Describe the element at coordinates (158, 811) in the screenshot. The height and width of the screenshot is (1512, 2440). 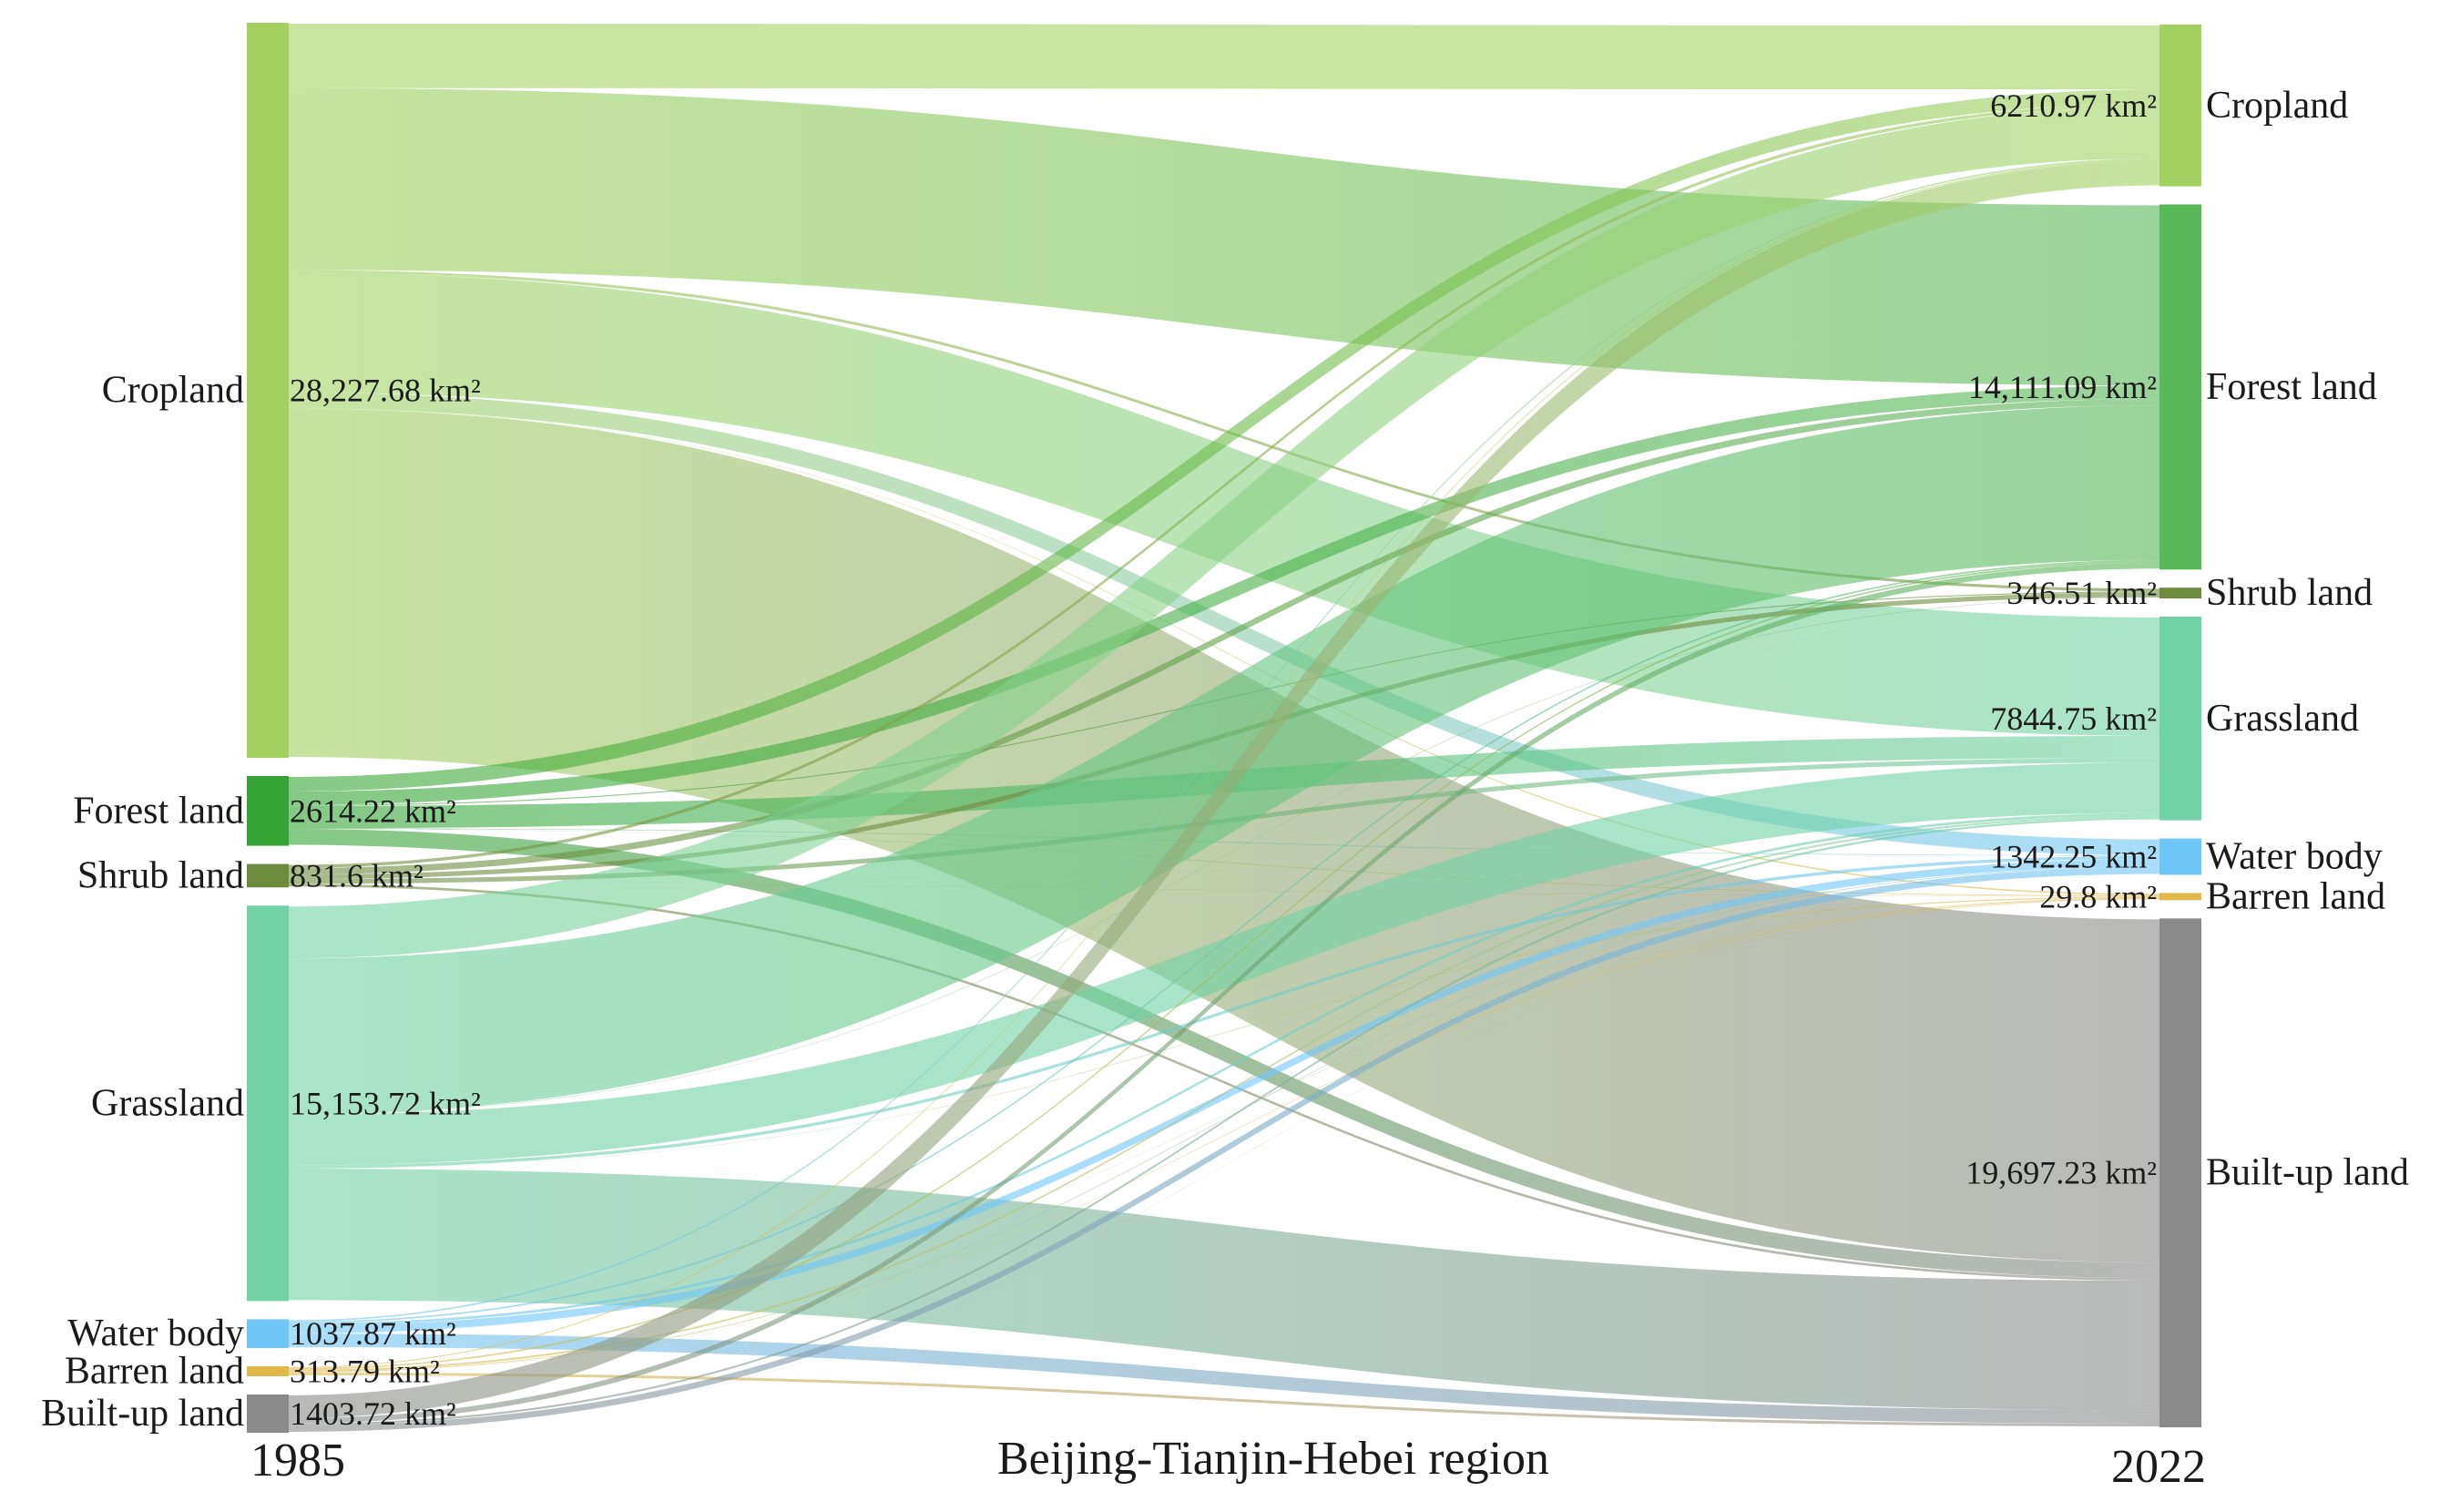
I see `left-label-forest: Forest land` at that location.